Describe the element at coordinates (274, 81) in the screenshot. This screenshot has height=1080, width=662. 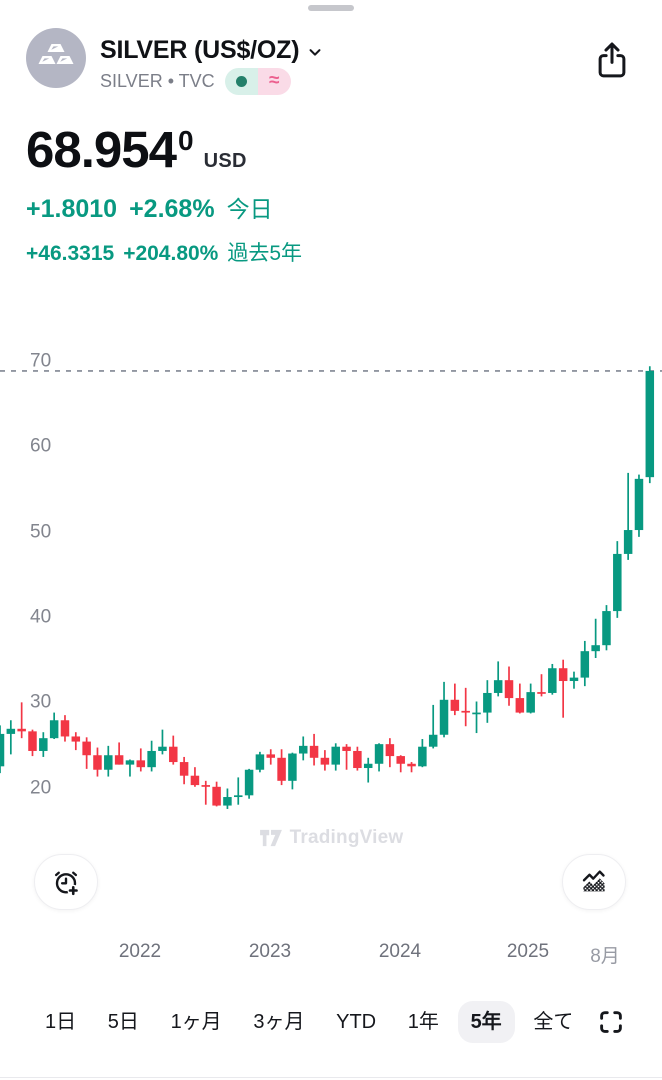
I see `delayed-data-icon: ≈` at that location.